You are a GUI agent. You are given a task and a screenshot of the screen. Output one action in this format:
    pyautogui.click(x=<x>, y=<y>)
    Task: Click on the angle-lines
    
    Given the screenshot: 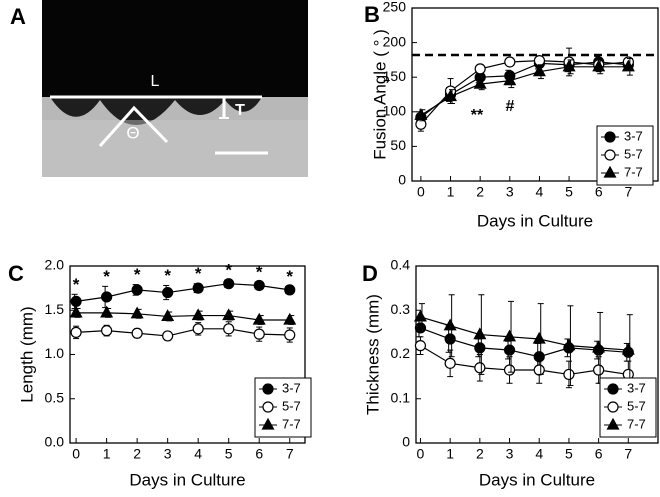 What is the action you would take?
    pyautogui.click(x=133, y=126)
    